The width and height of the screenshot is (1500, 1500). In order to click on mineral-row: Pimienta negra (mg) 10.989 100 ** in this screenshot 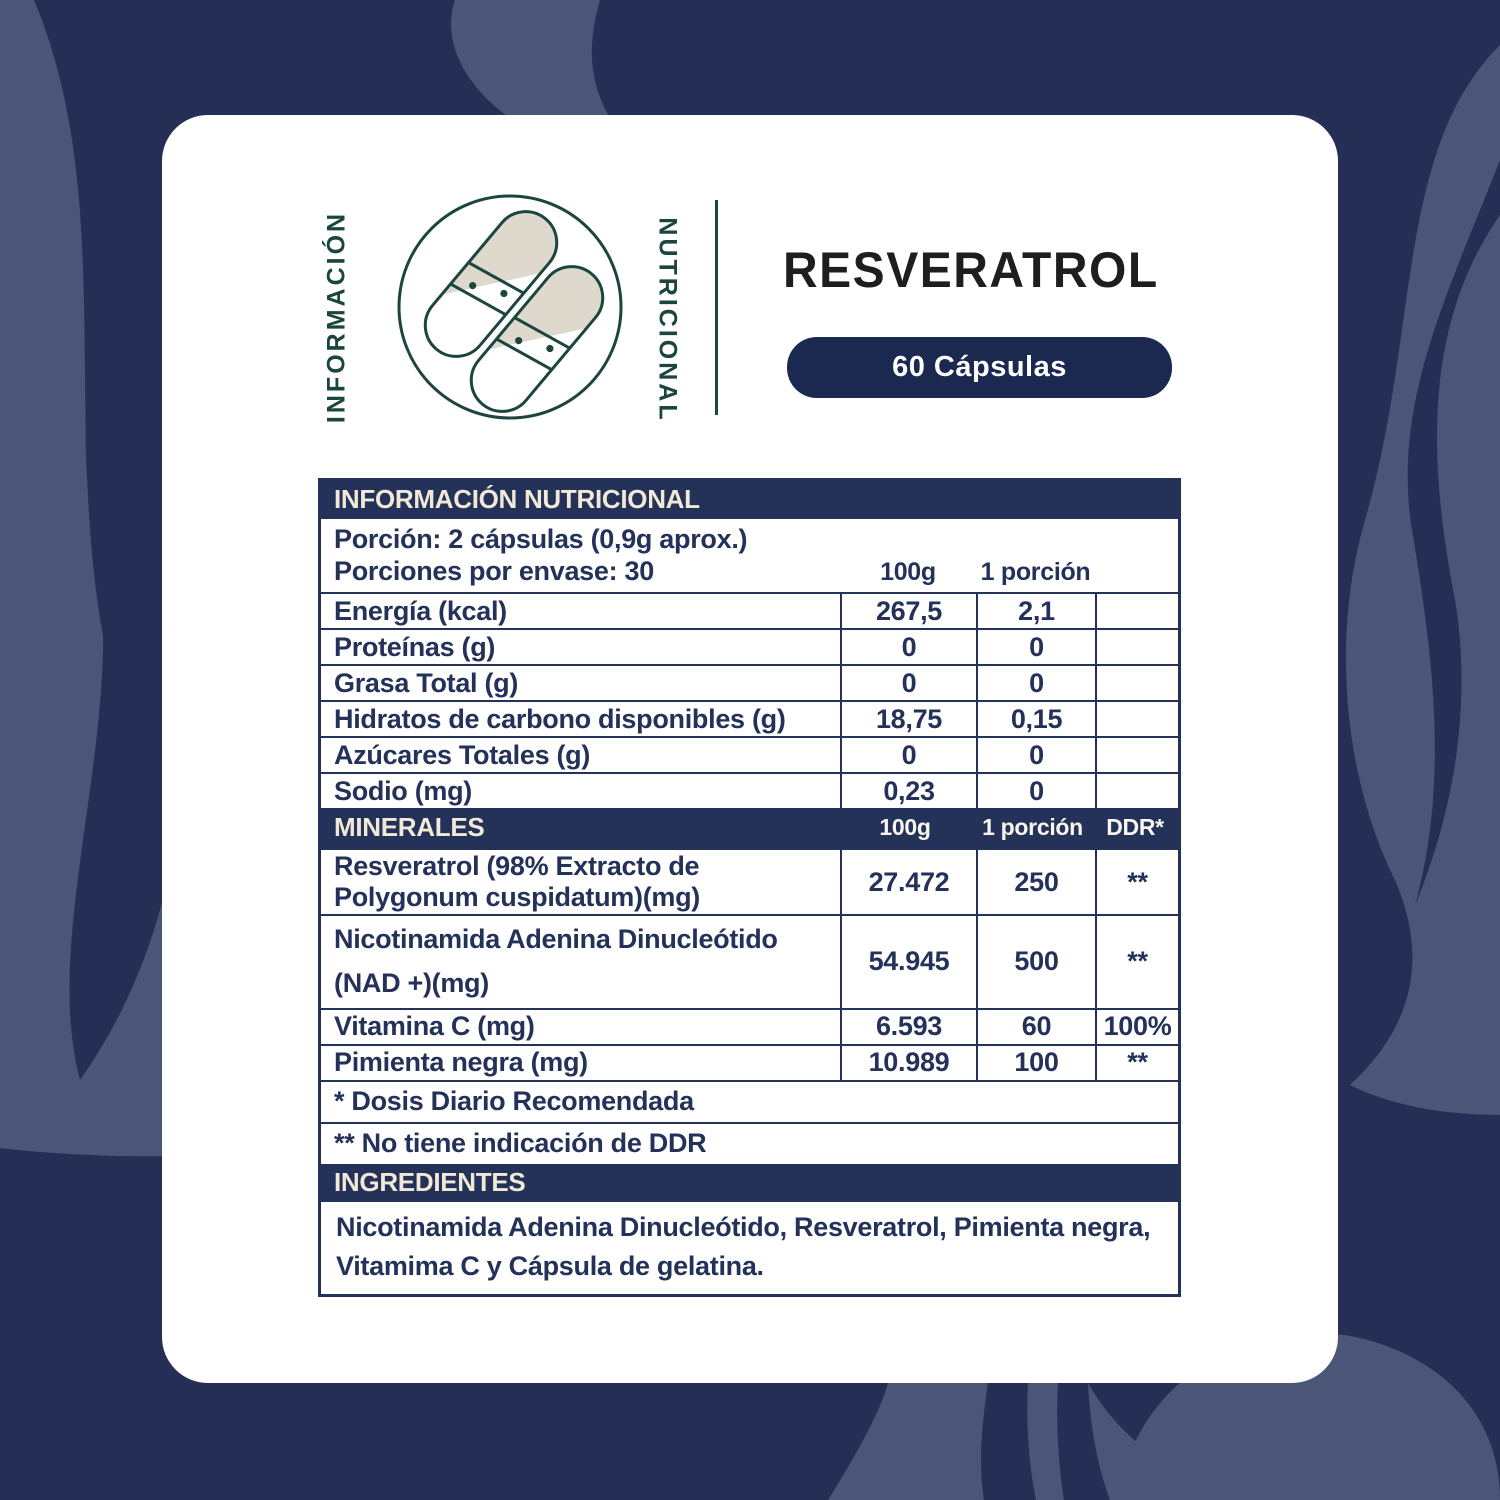, I will do `click(749, 1061)`.